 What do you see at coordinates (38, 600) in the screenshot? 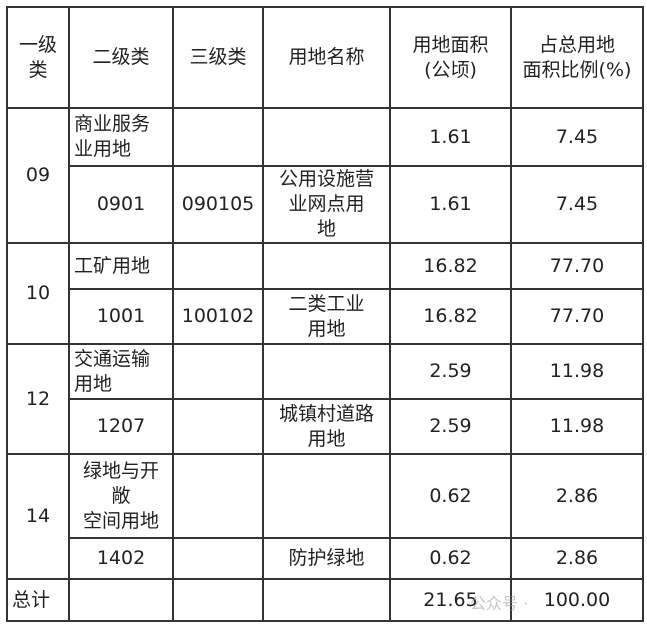
I see `total-label: 总计` at bounding box center [38, 600].